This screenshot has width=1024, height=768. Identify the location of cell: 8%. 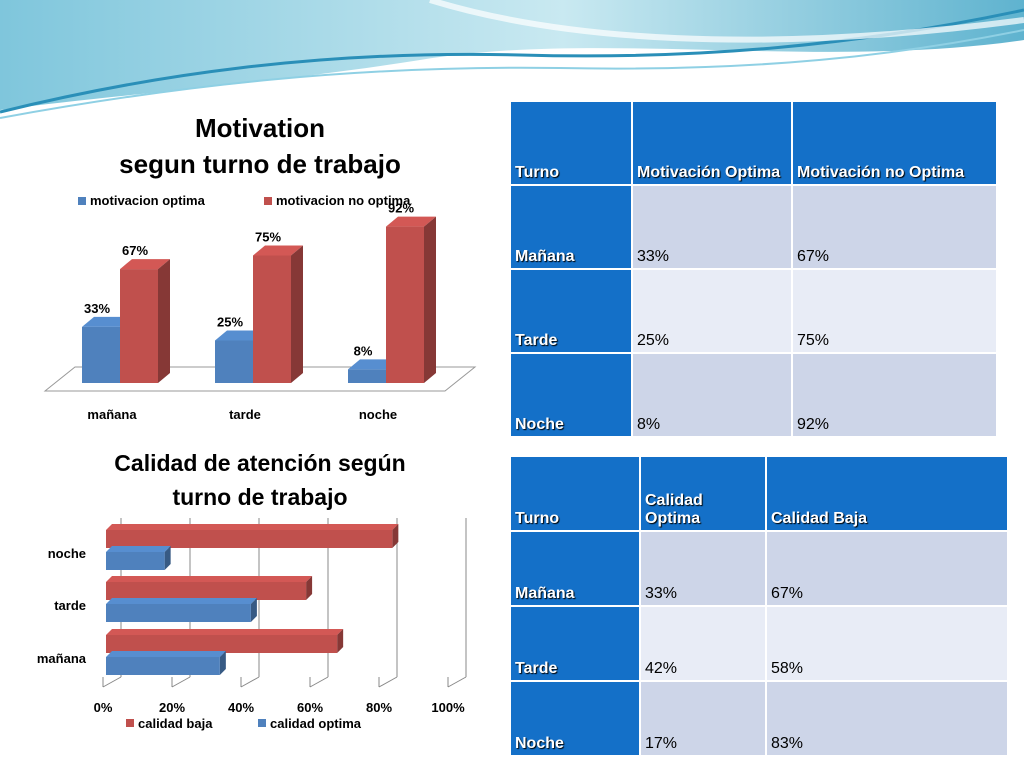
(712, 395).